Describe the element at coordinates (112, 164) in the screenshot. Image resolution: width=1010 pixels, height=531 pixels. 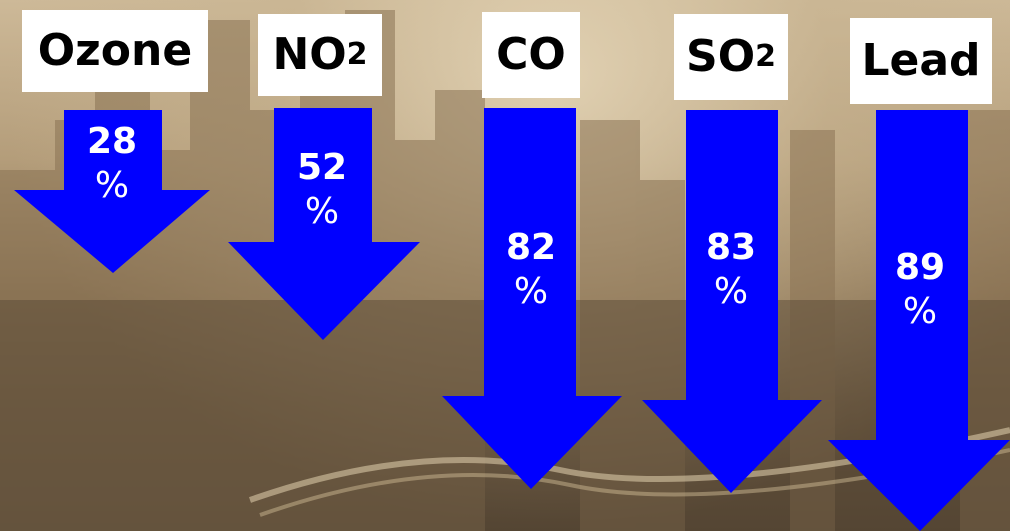
I see `percent-ozone: 28 %` at that location.